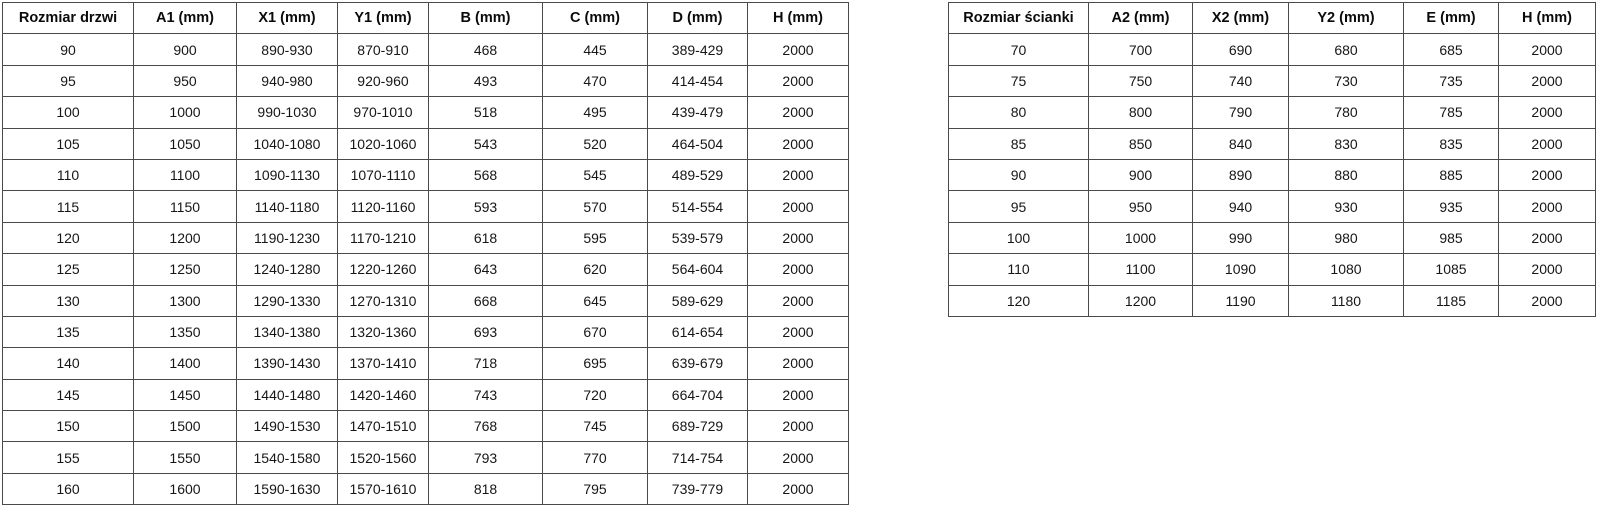 The width and height of the screenshot is (1600, 514). Describe the element at coordinates (1451, 143) in the screenshot. I see `table-cell: 835` at that location.